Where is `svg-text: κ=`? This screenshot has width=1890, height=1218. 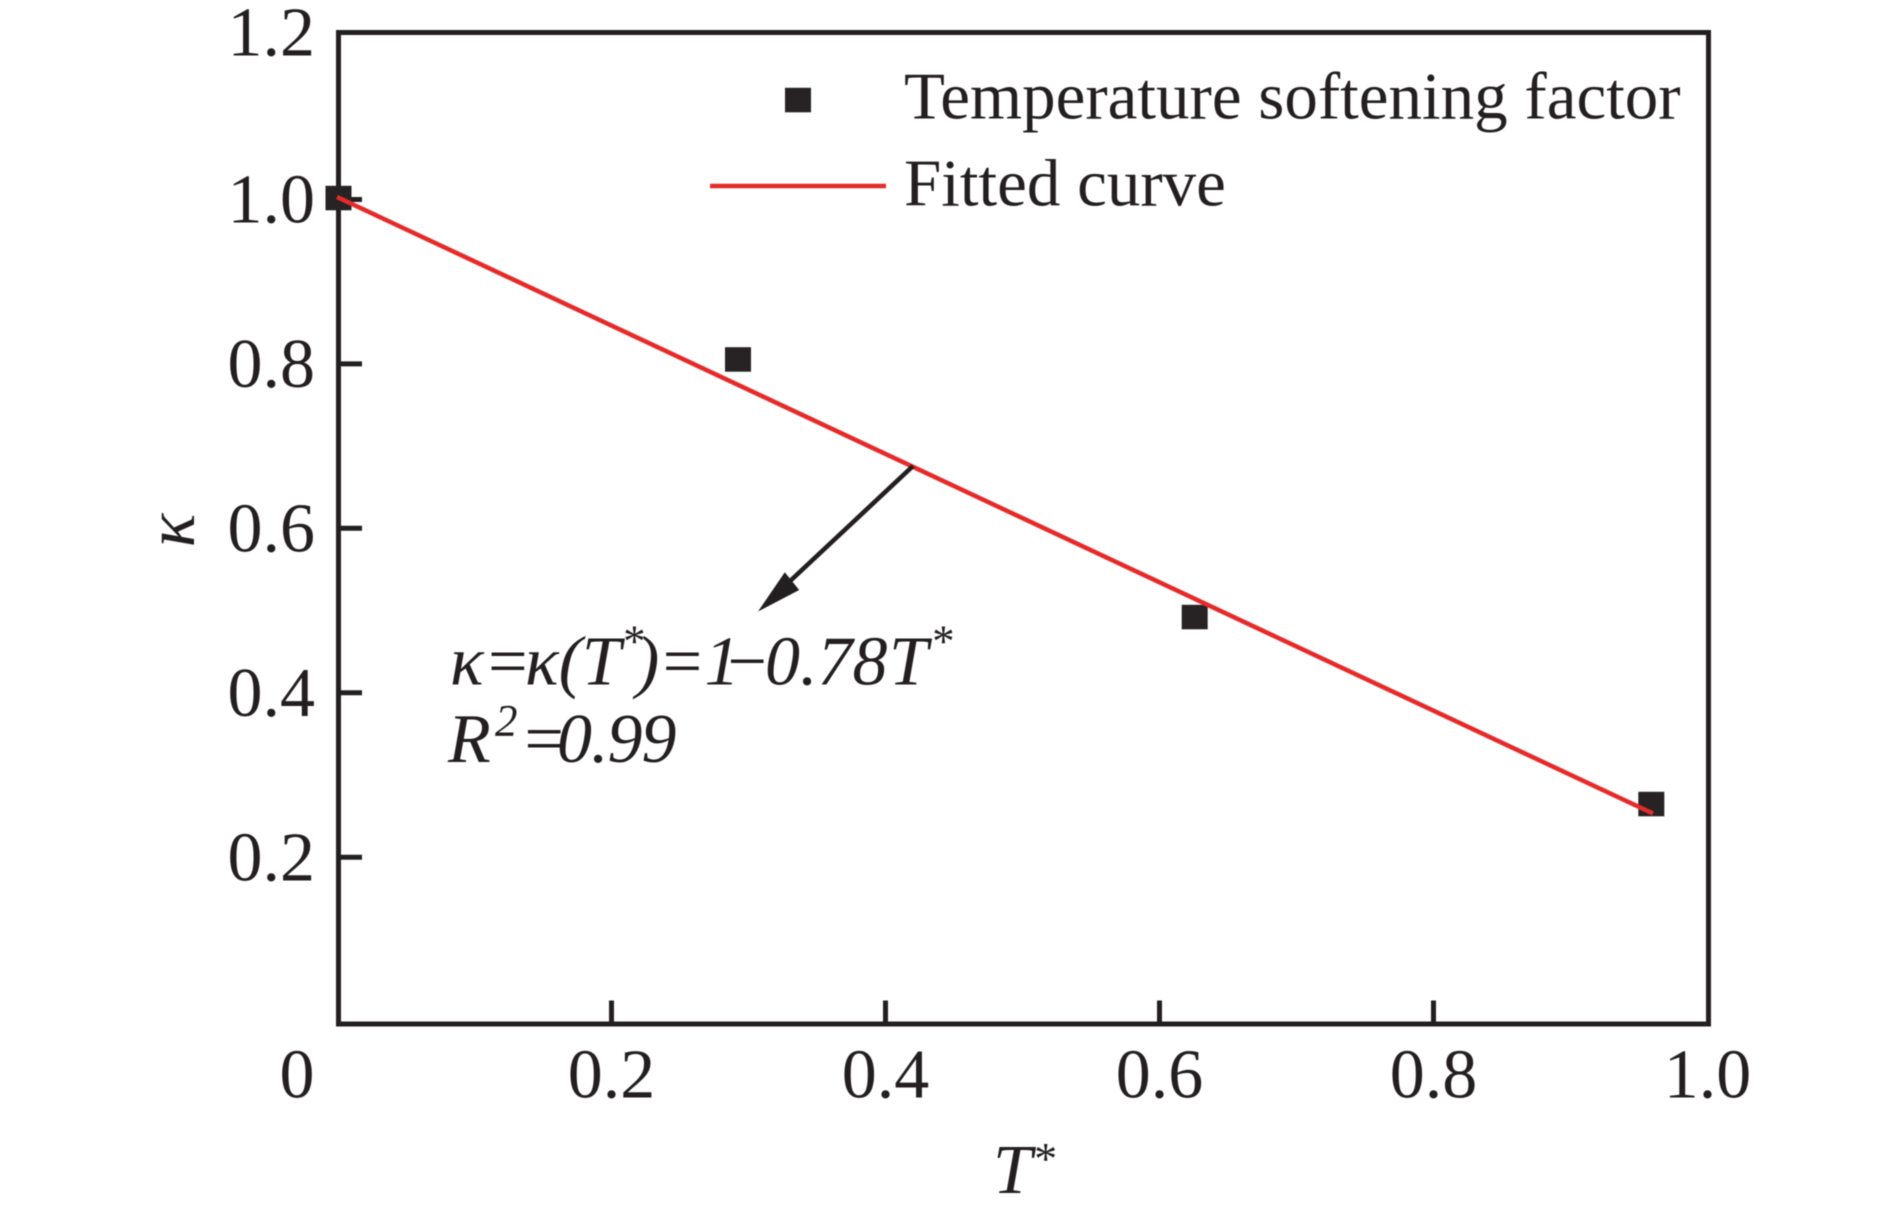
svg-text: κ= is located at coordinates (490, 662).